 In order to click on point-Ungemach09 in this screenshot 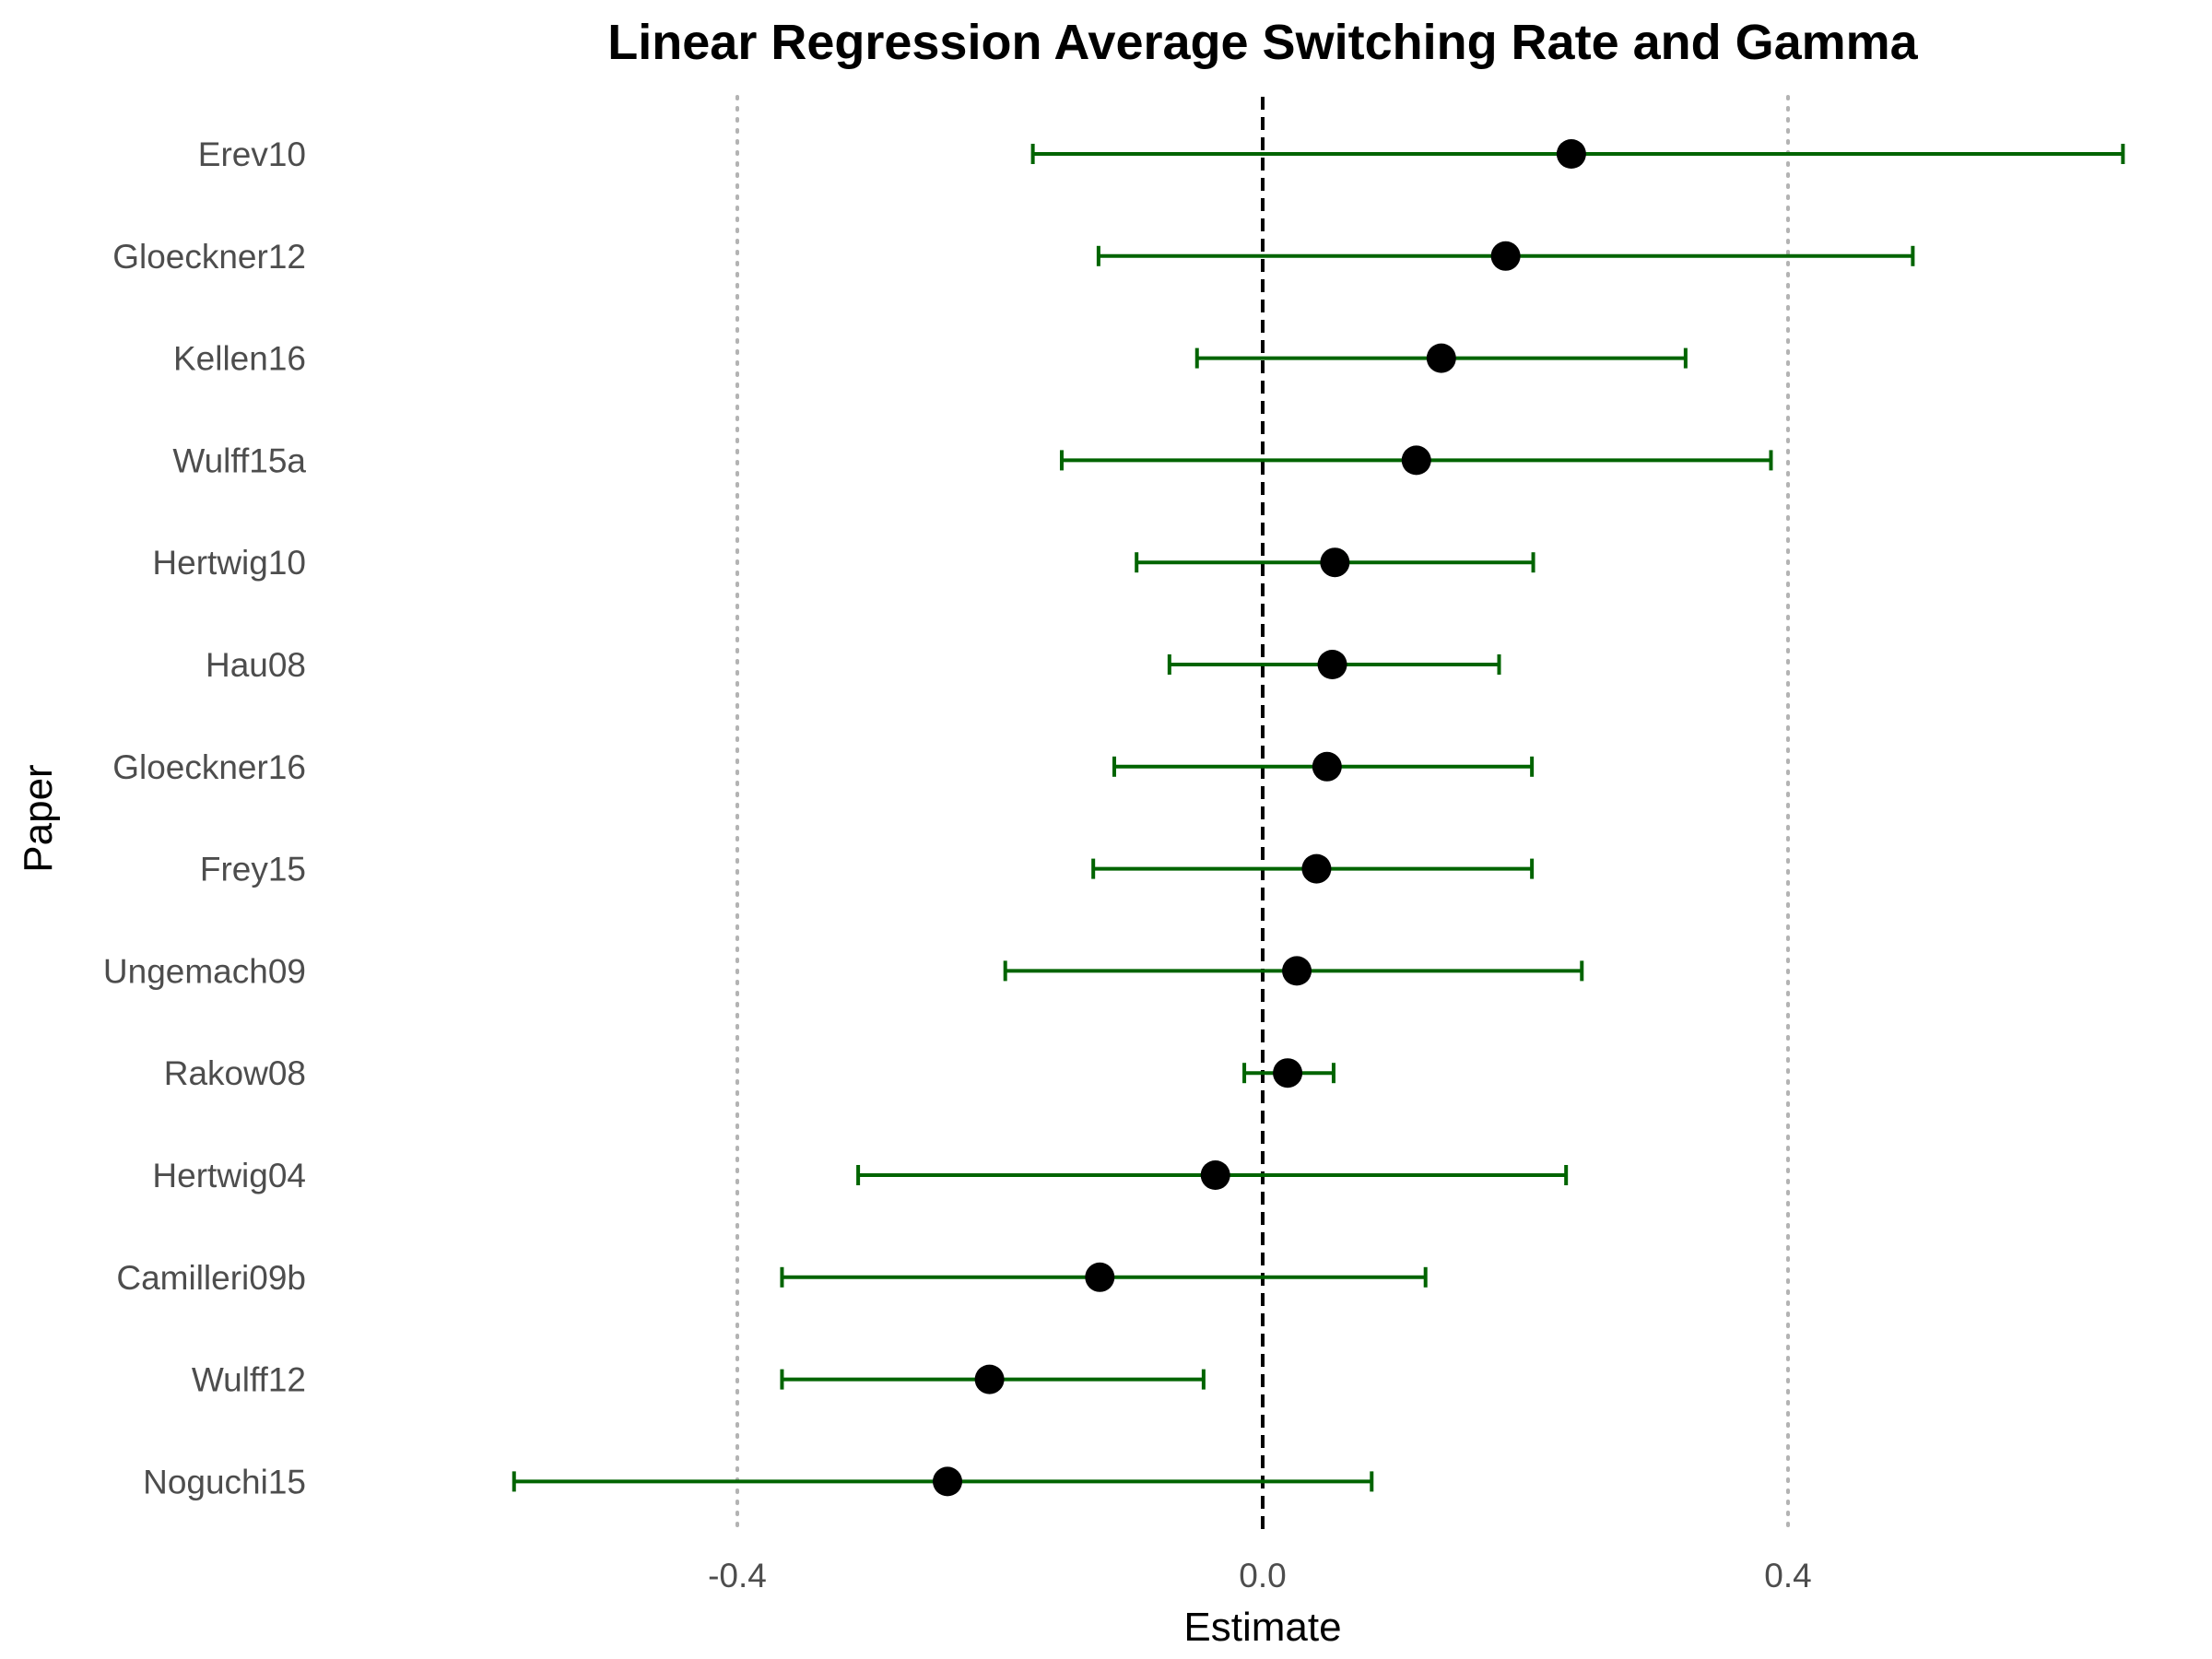, I will do `click(1297, 971)`.